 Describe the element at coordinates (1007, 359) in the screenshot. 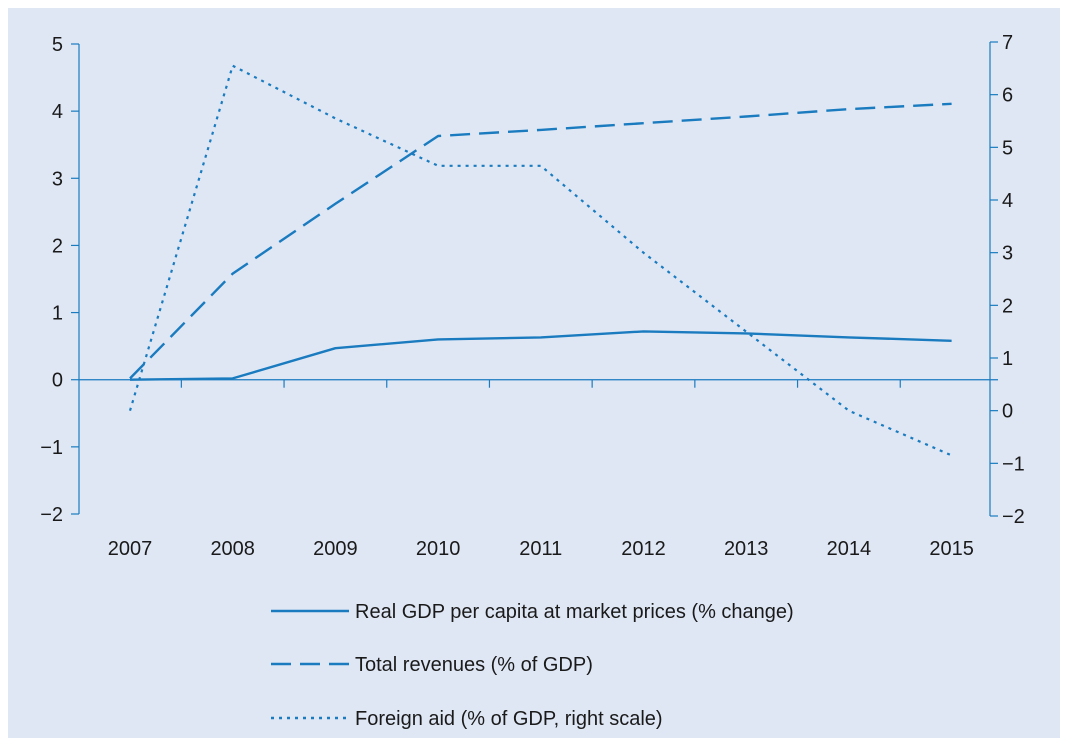

I see `right-axis-tick-label: 1` at that location.